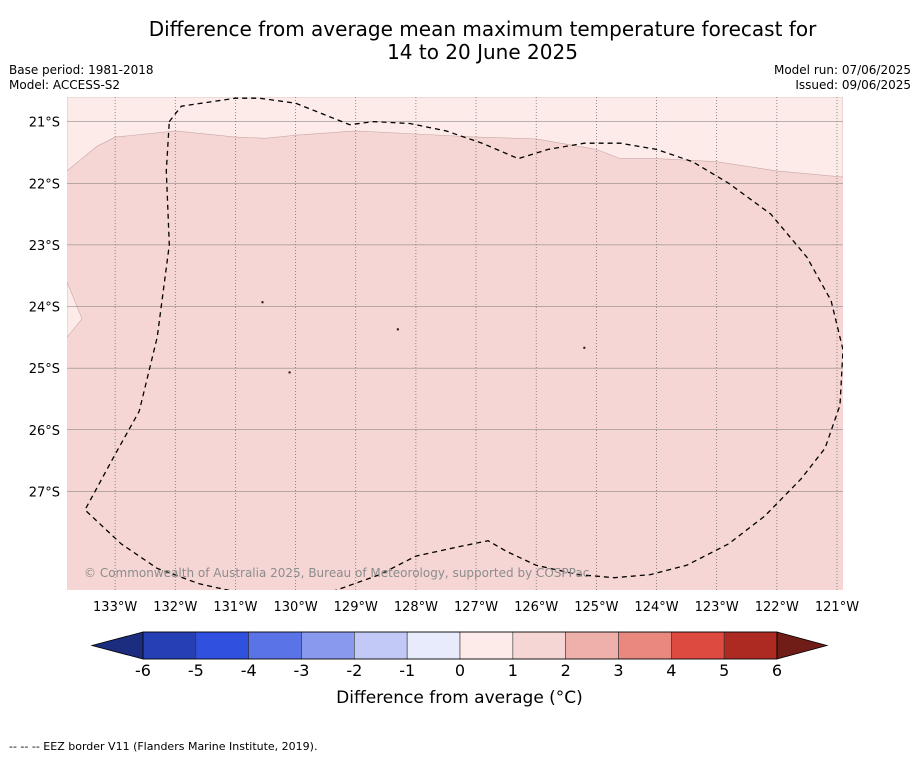  I want to click on latitude-tick-labels: 21°S 22°S 23°S 24°S 25°S 26°S 27°S, so click(44, 308).